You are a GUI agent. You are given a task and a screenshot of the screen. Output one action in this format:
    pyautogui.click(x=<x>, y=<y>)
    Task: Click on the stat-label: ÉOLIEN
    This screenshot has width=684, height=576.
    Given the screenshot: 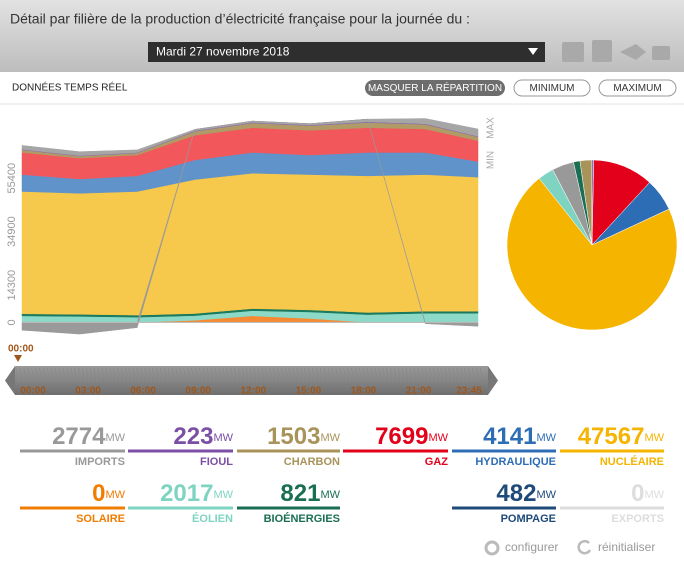 What is the action you would take?
    pyautogui.click(x=212, y=518)
    